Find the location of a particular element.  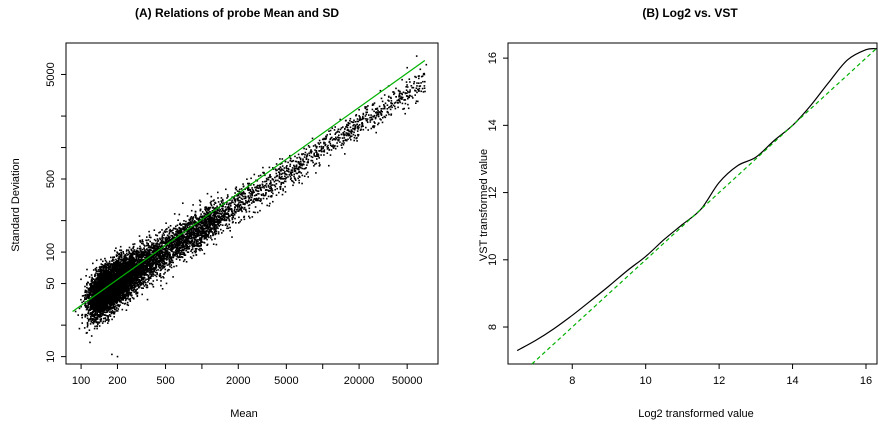

panel-a-x-tick-label: 50000 is located at coordinates (407, 381).